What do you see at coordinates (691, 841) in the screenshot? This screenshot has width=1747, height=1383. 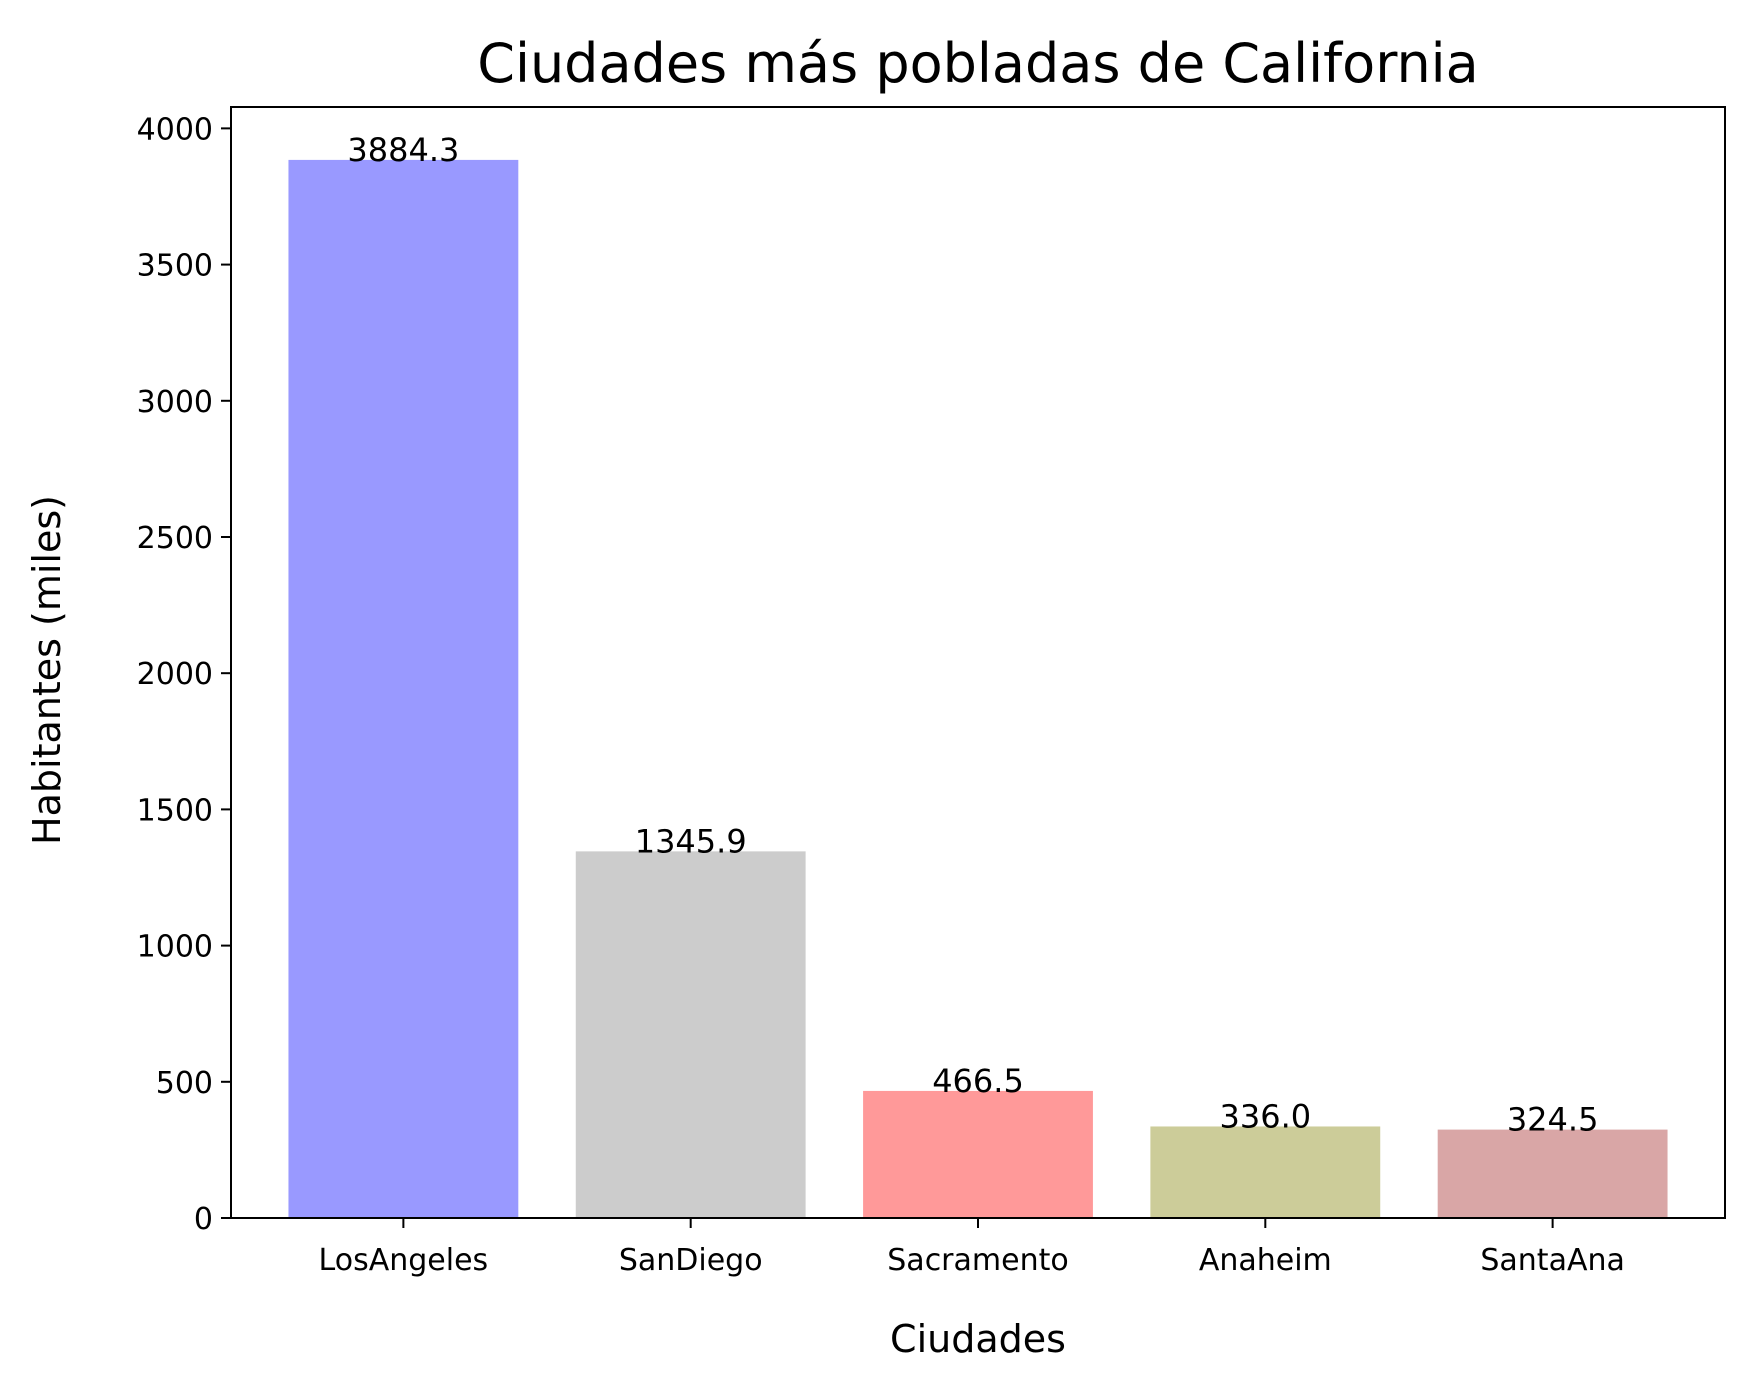 I see `bar-value-label: 1345.9` at bounding box center [691, 841].